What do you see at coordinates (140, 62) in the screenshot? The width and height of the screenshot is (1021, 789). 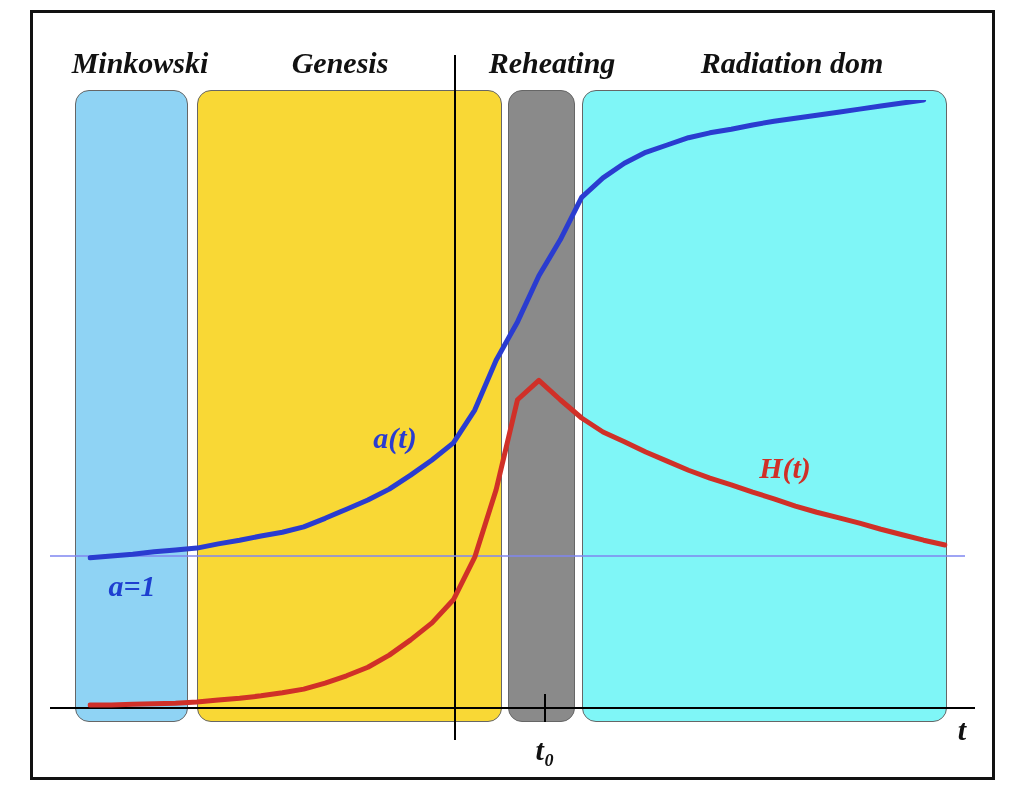 I see `text: Minkowski` at bounding box center [140, 62].